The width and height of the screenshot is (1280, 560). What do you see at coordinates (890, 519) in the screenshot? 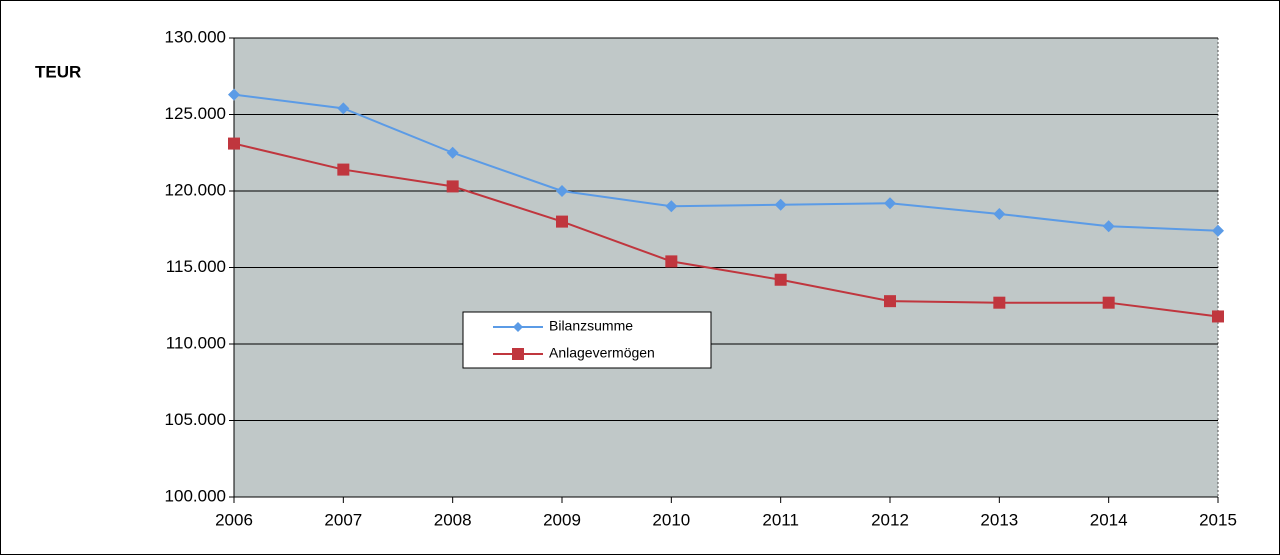
I see `x-tick-label: 2012` at bounding box center [890, 519].